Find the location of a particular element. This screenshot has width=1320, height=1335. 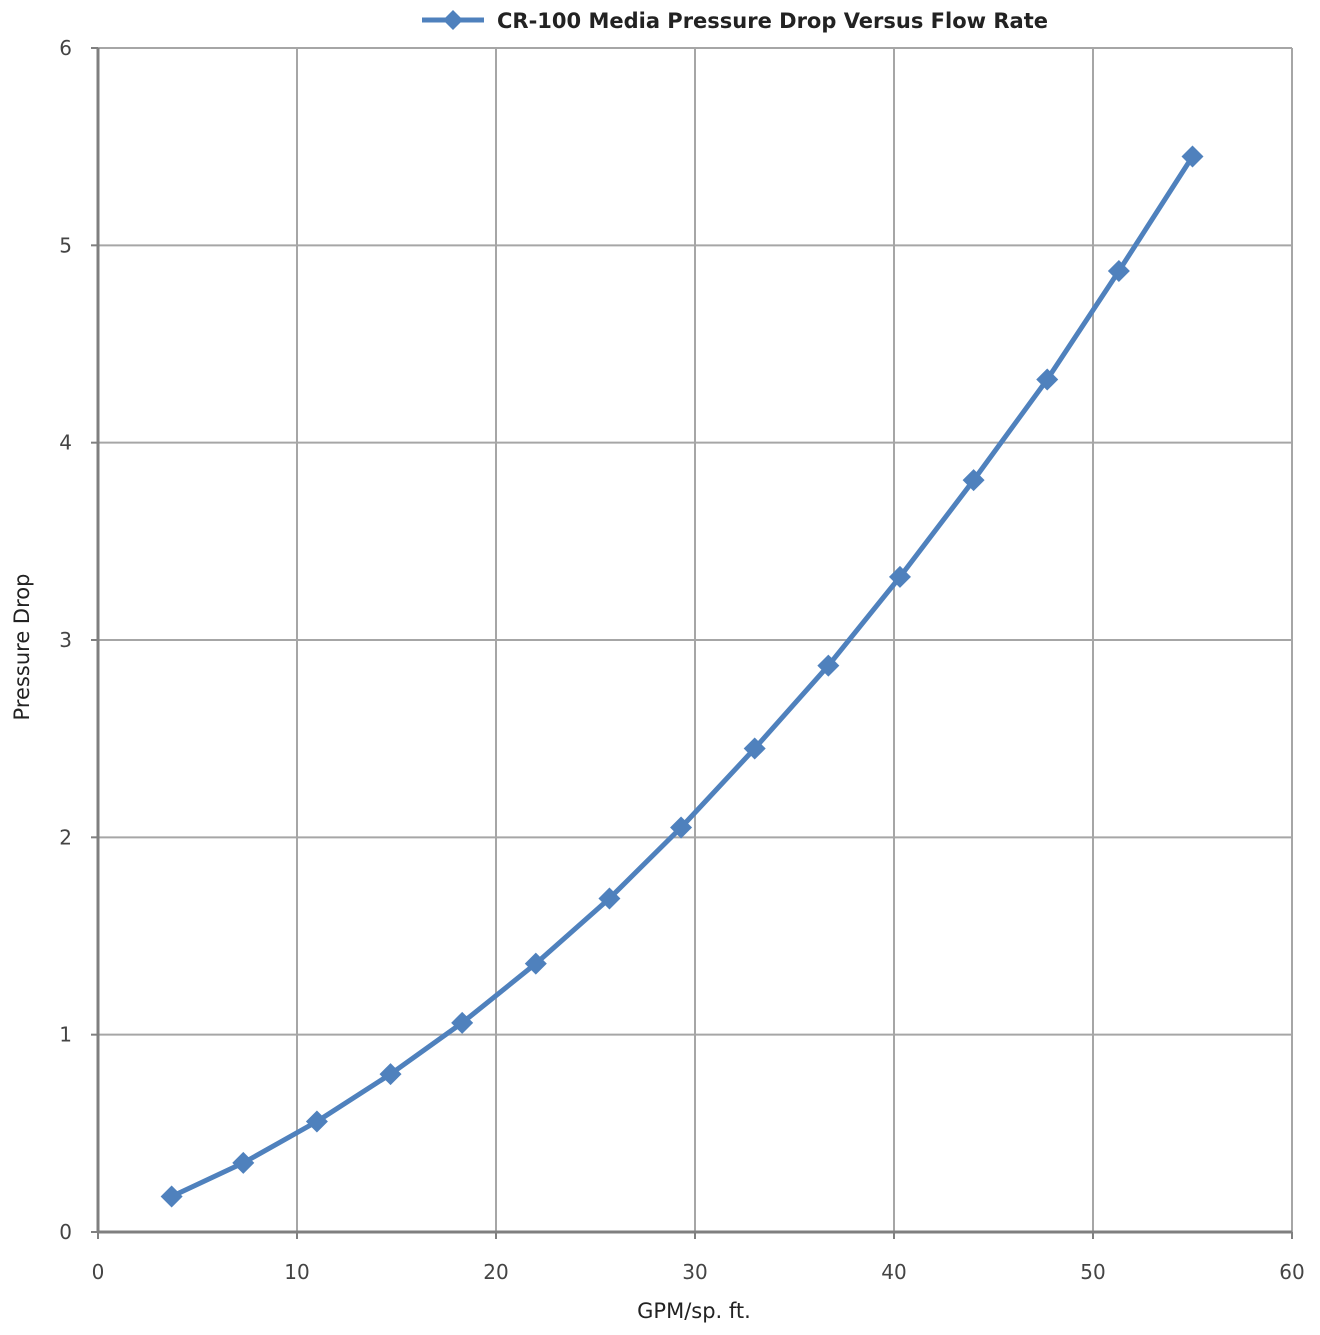

y-tick-label: 6 is located at coordinates (65, 48).